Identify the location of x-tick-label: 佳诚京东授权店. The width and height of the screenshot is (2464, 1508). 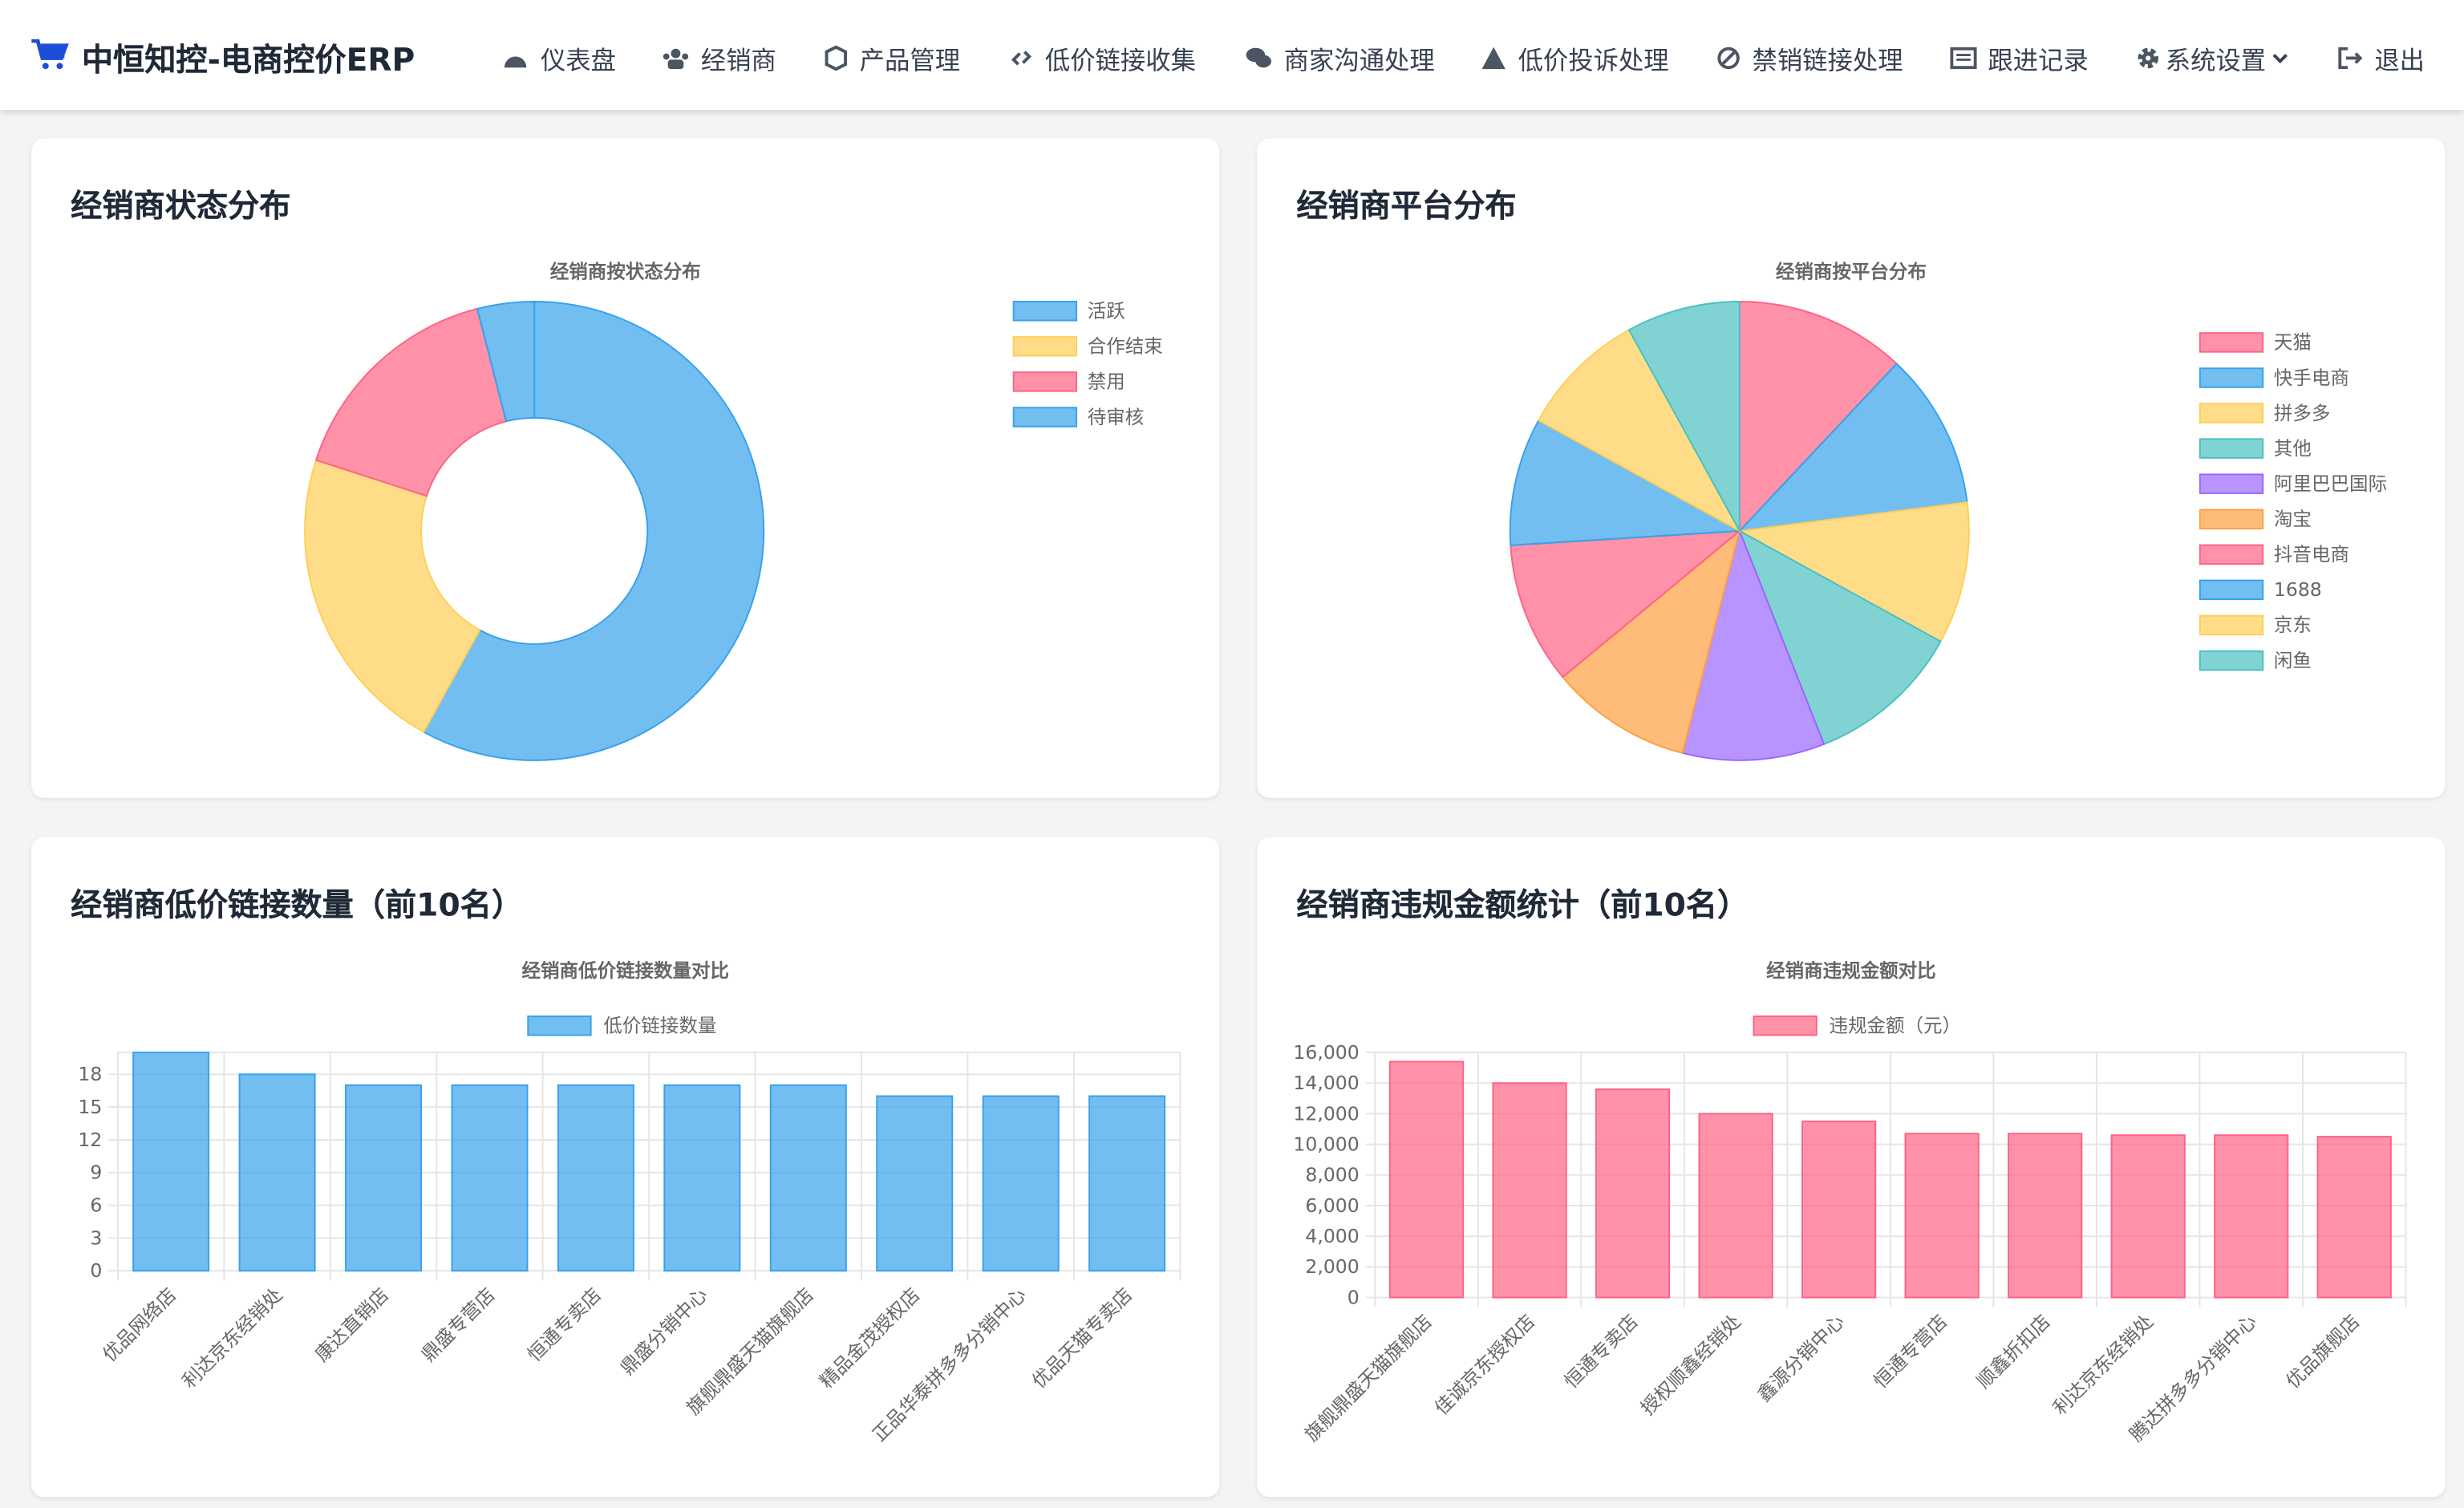
(1484, 1364).